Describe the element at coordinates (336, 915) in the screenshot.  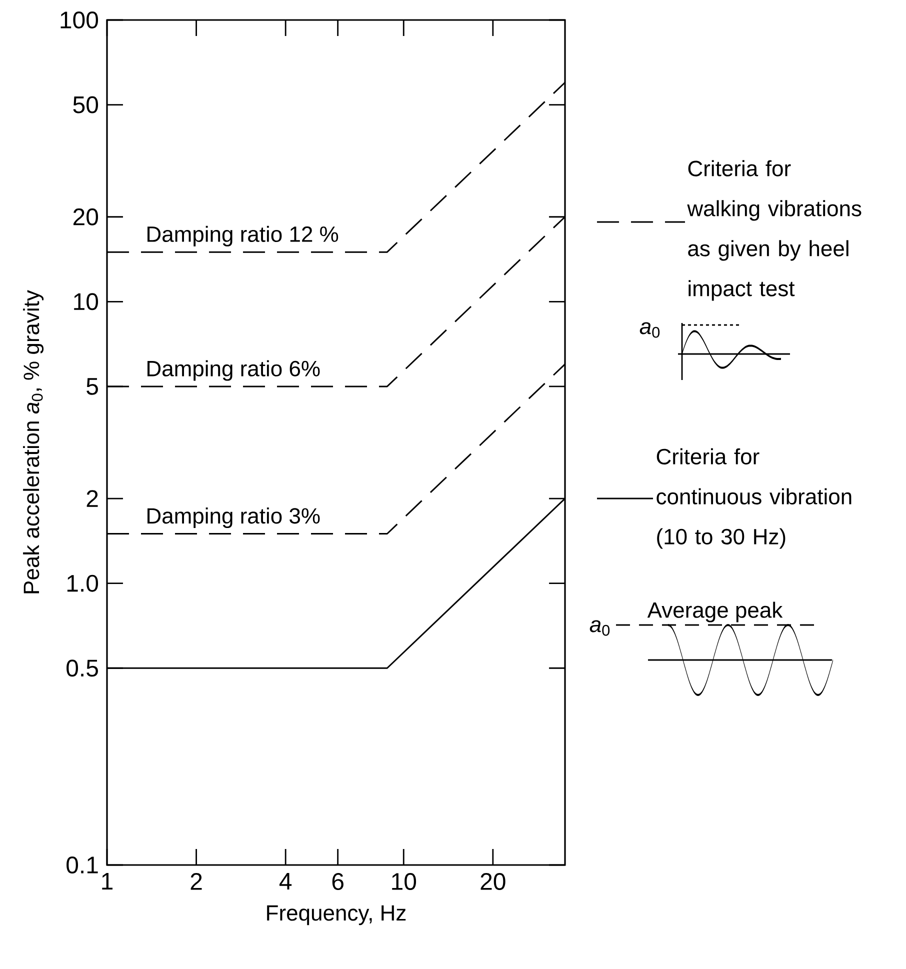
I see `x-axis-title: Frequency, Hz` at that location.